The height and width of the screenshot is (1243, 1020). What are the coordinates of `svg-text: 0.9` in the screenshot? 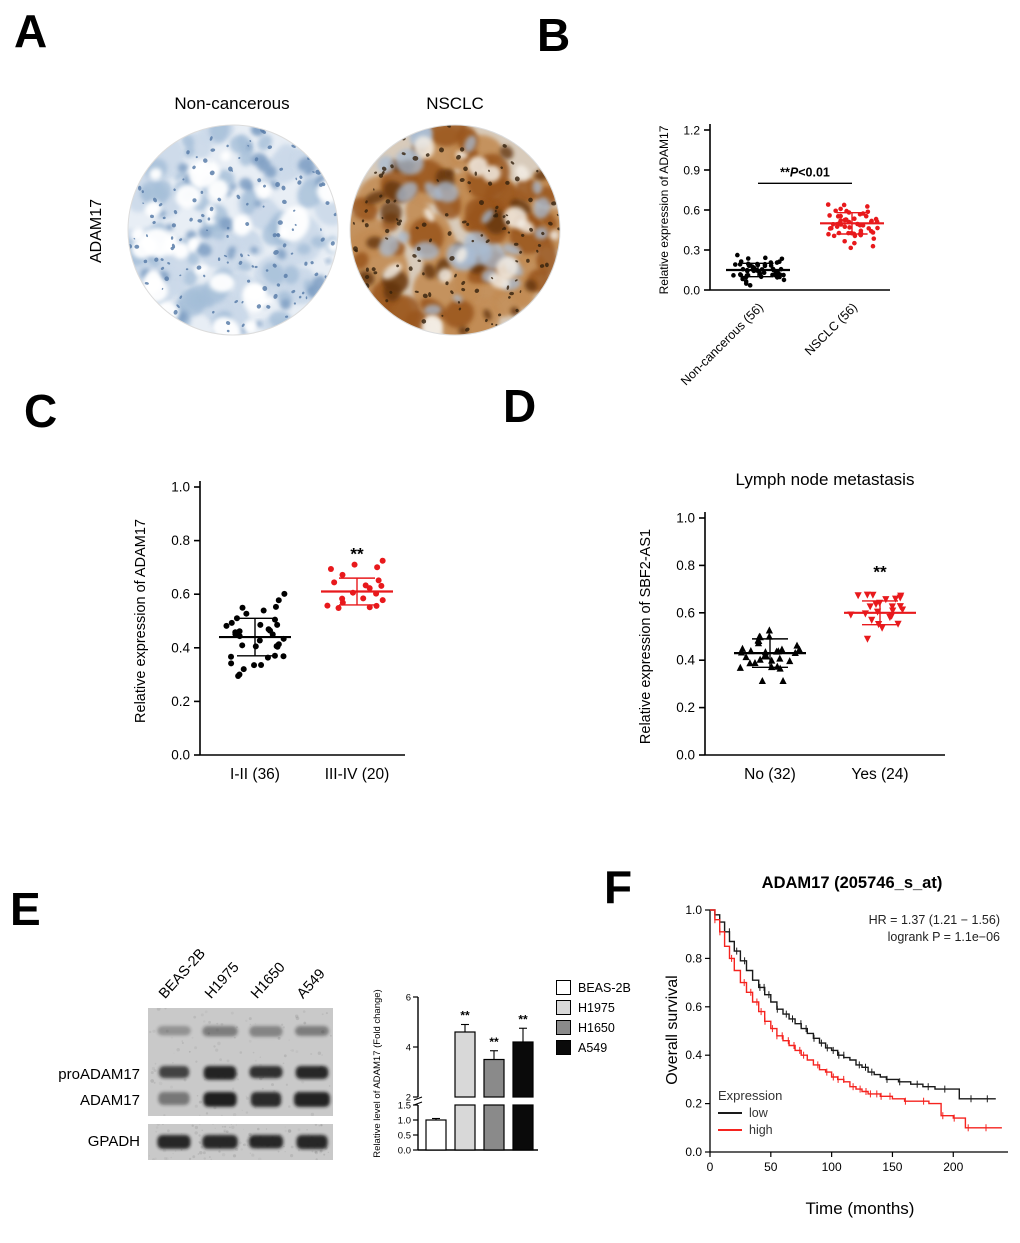 It's located at (691, 171).